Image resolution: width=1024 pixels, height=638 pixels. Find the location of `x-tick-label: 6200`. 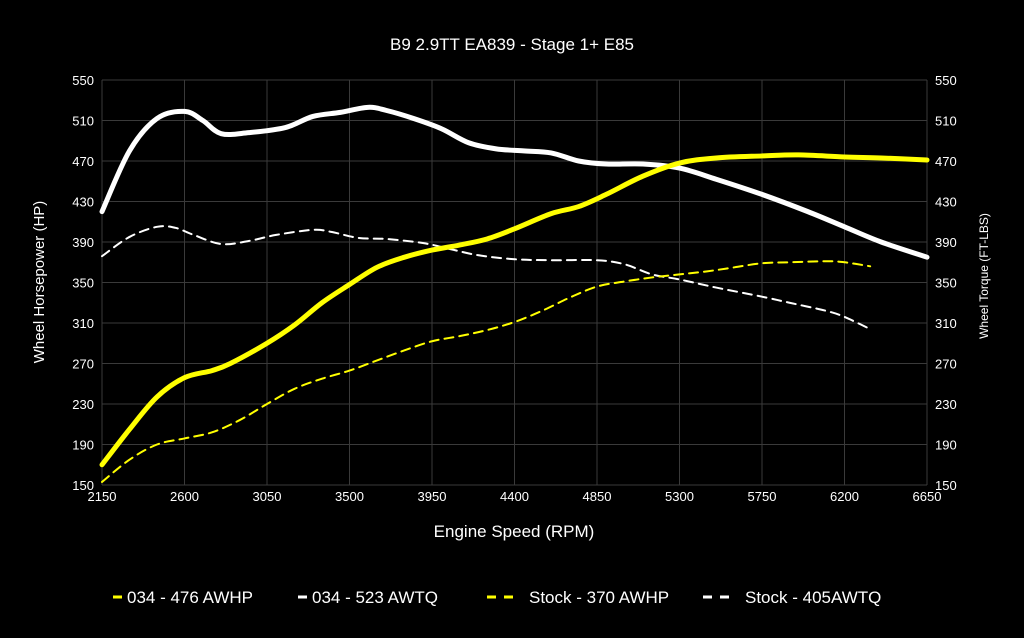

x-tick-label: 6200 is located at coordinates (844, 496).